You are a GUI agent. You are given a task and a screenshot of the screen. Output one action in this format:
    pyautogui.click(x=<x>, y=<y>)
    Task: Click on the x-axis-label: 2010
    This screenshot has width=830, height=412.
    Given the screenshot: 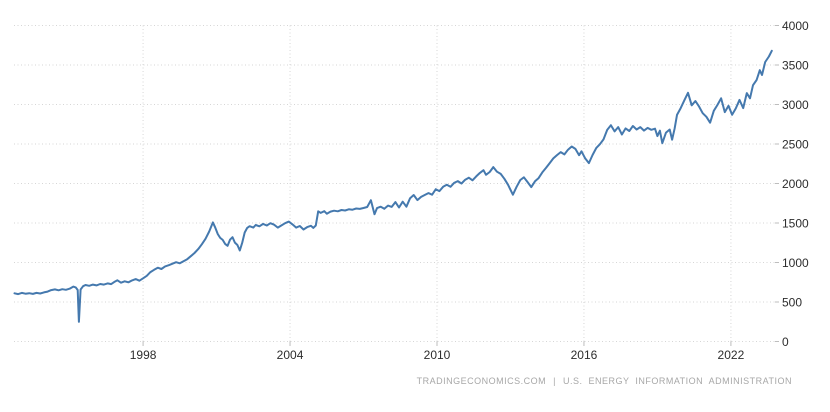 What is the action you would take?
    pyautogui.click(x=437, y=355)
    